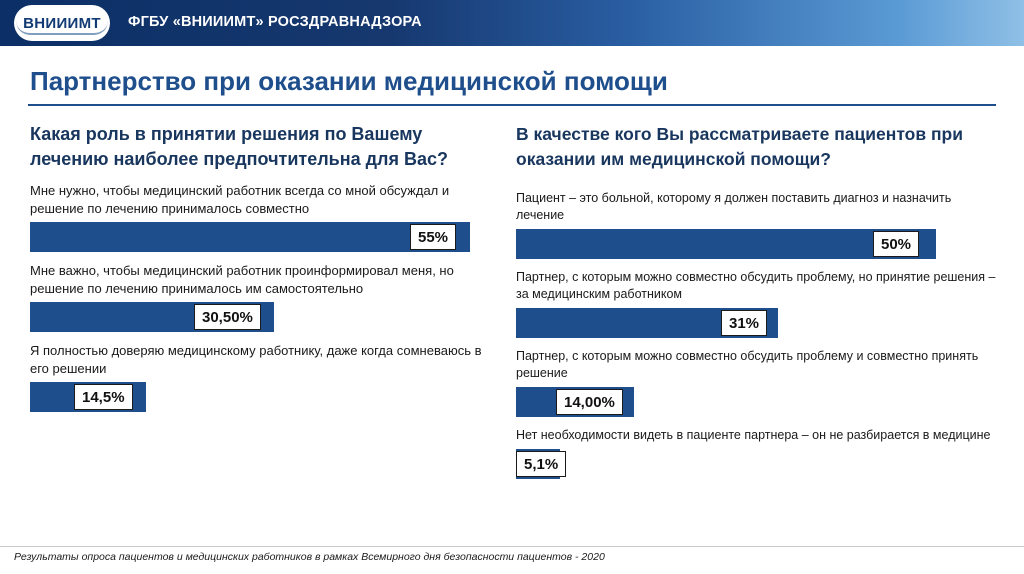  What do you see at coordinates (512, 546) in the screenshot?
I see `footer-divider` at bounding box center [512, 546].